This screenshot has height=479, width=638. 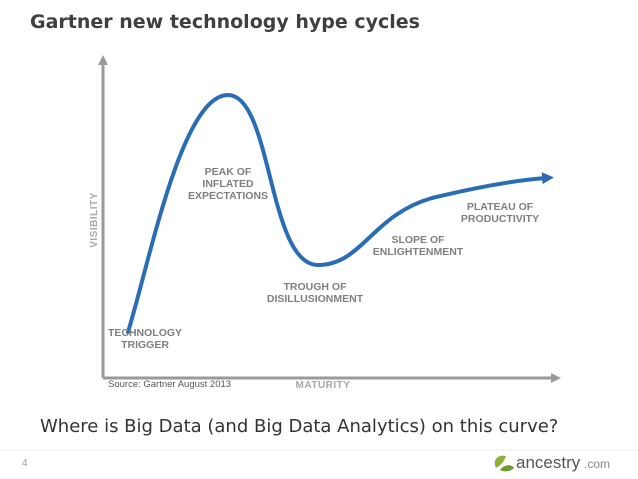 What do you see at coordinates (500, 207) in the screenshot?
I see `phase-label: PLATEAU OF` at bounding box center [500, 207].